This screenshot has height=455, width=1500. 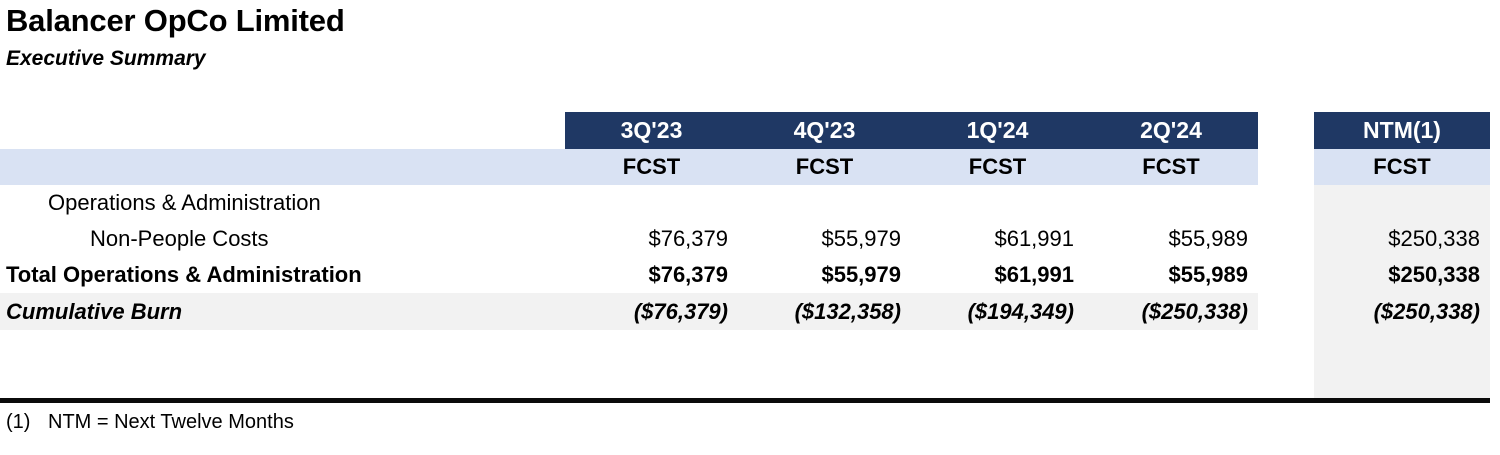 I want to click on row-label-total-operations-administration: Total Operations & Administration, so click(x=184, y=274).